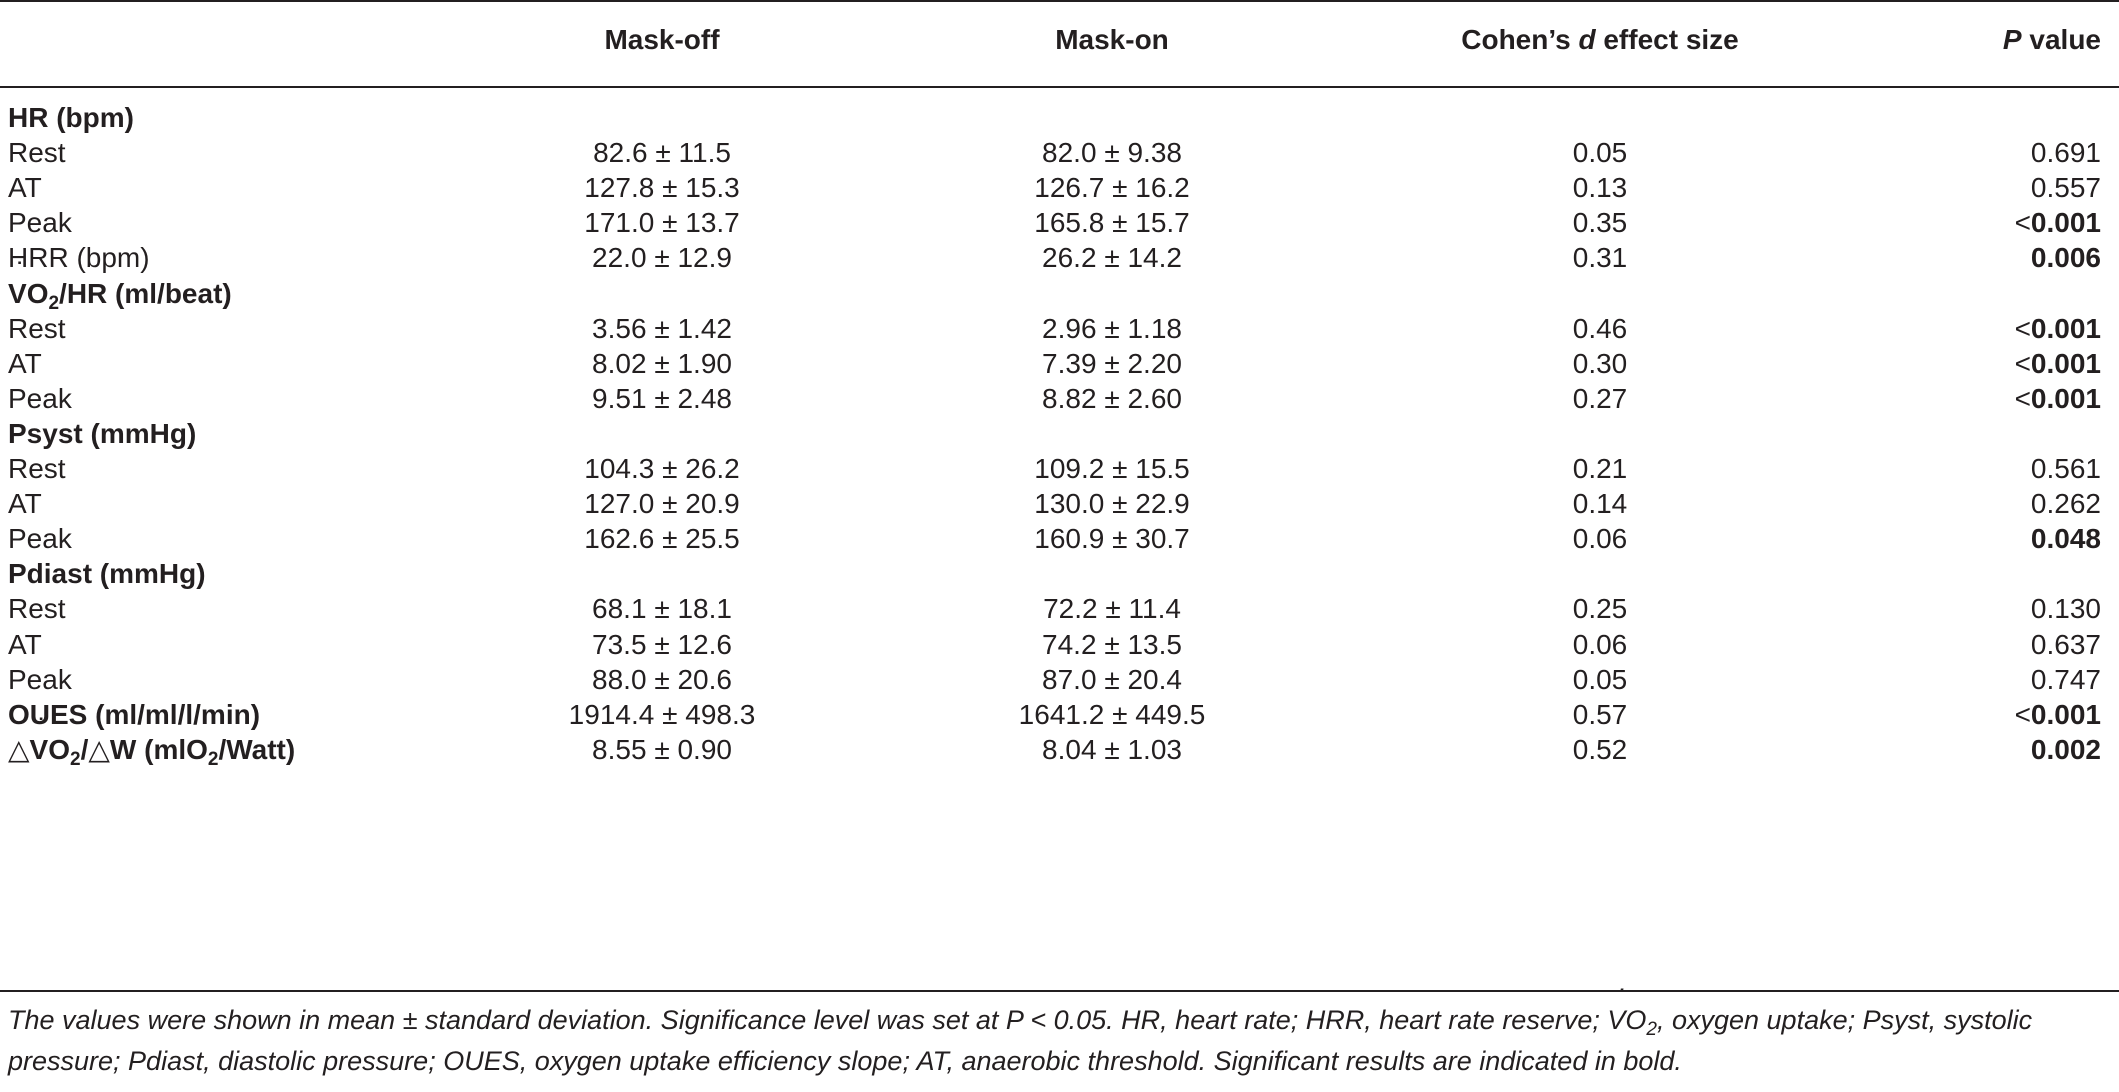  Describe the element at coordinates (2065, 153) in the screenshot. I see `p-value: 0.691` at that location.